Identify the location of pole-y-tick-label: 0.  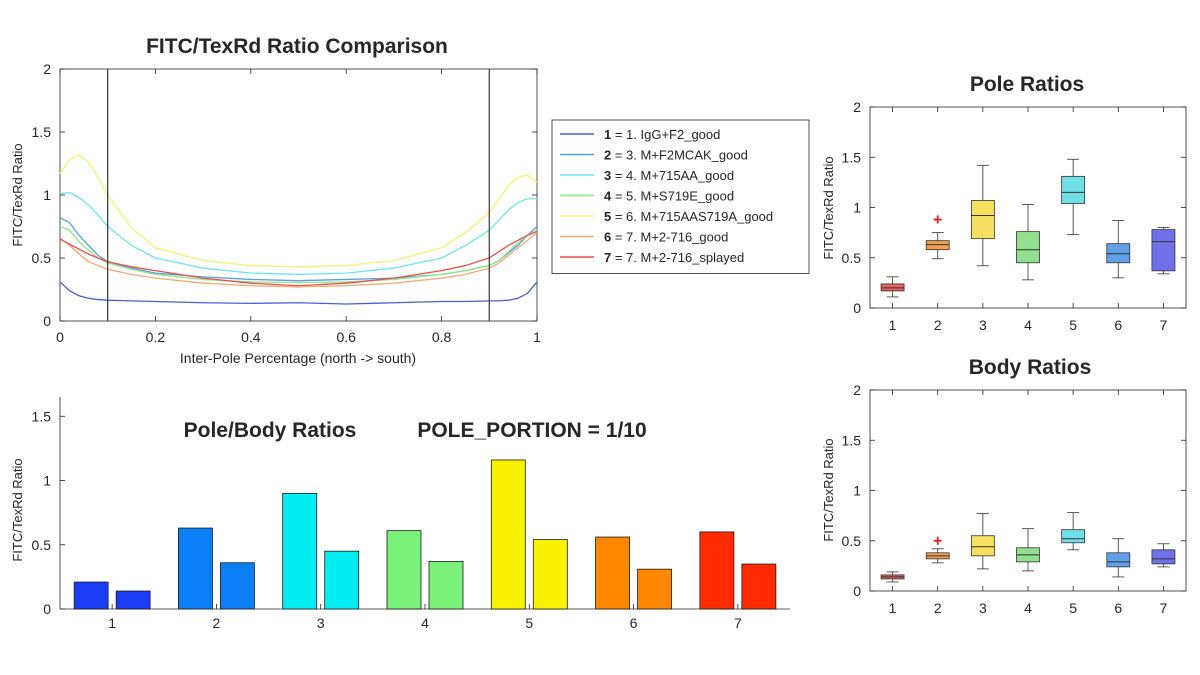
(857, 308).